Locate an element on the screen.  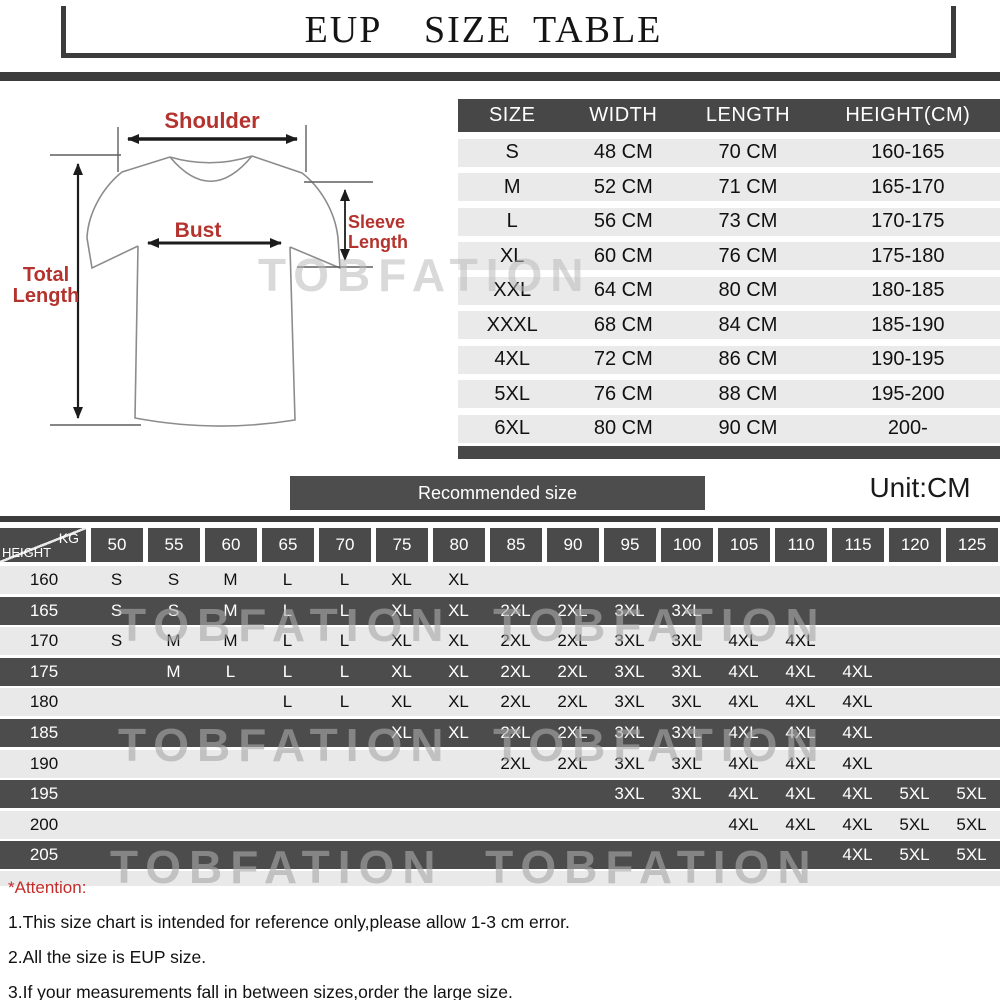
size-table-cell: 195-200 is located at coordinates (908, 393).